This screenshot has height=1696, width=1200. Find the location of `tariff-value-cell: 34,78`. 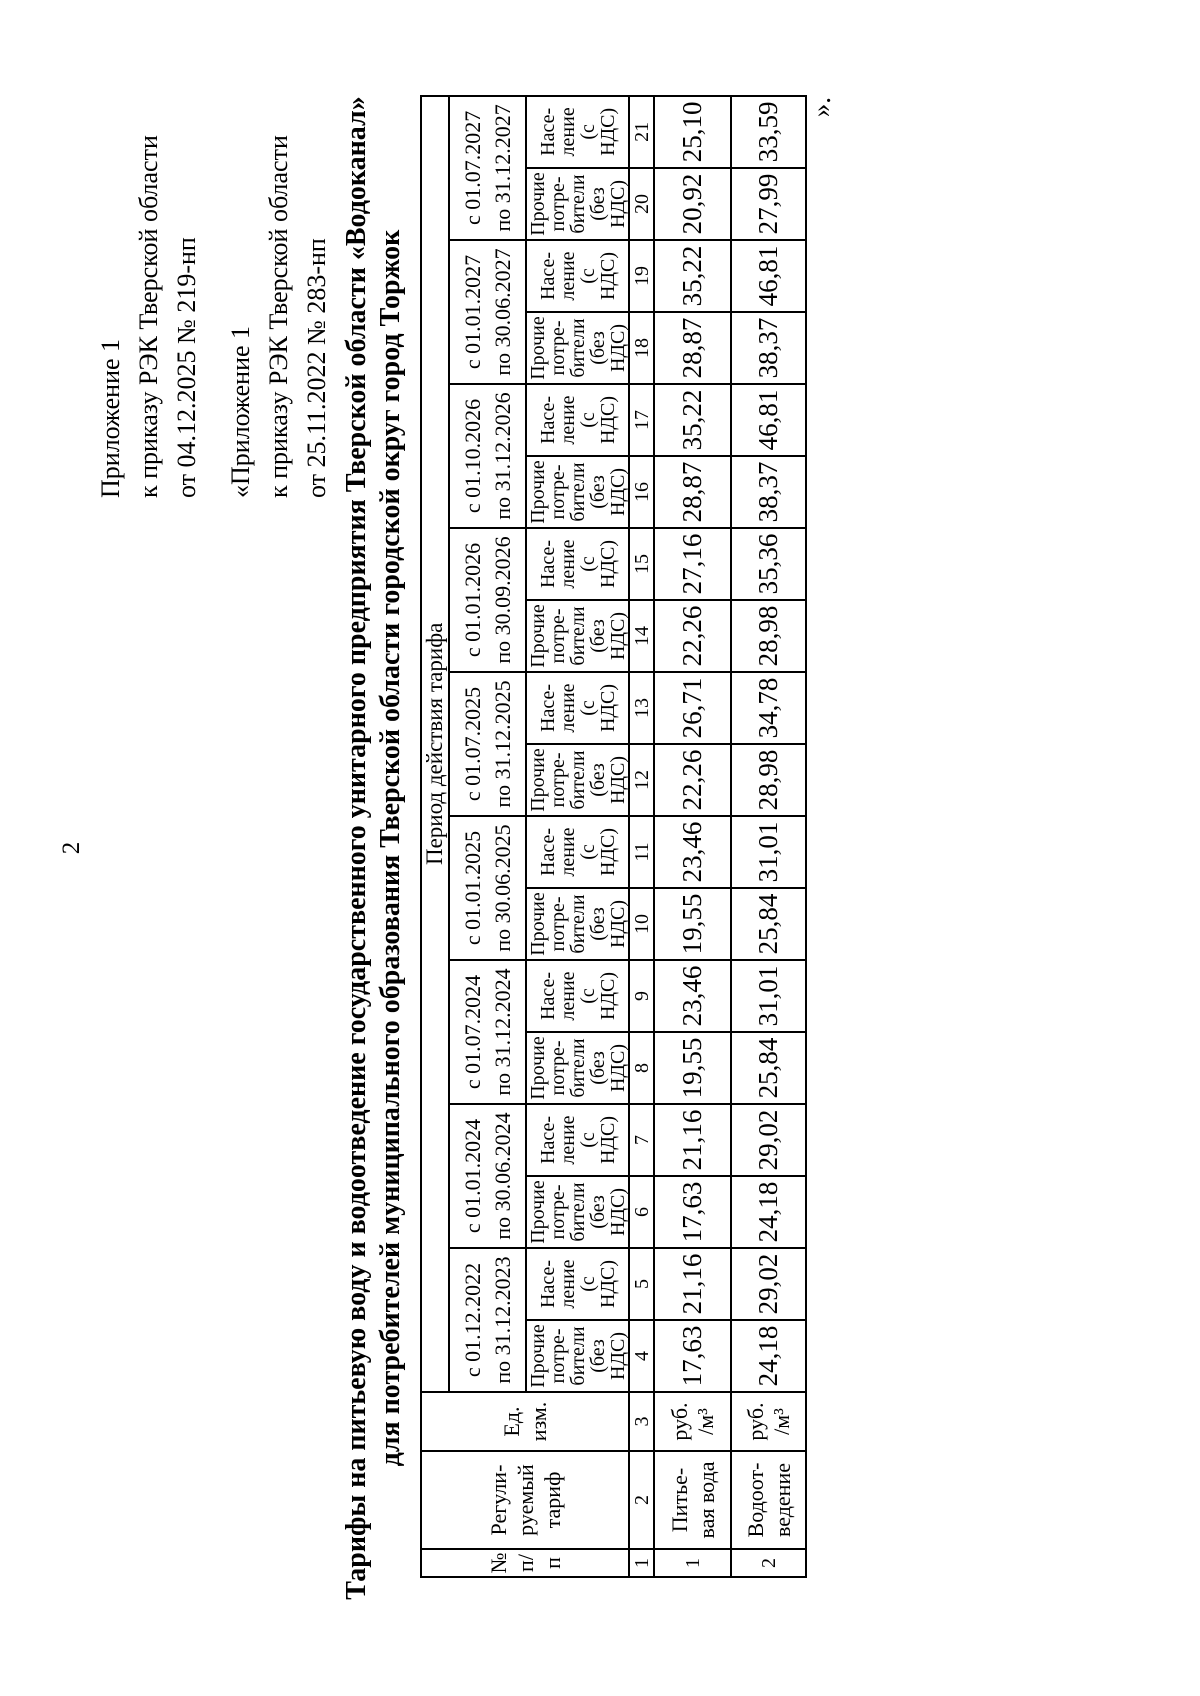

tariff-value-cell: 34,78 is located at coordinates (768, 708).